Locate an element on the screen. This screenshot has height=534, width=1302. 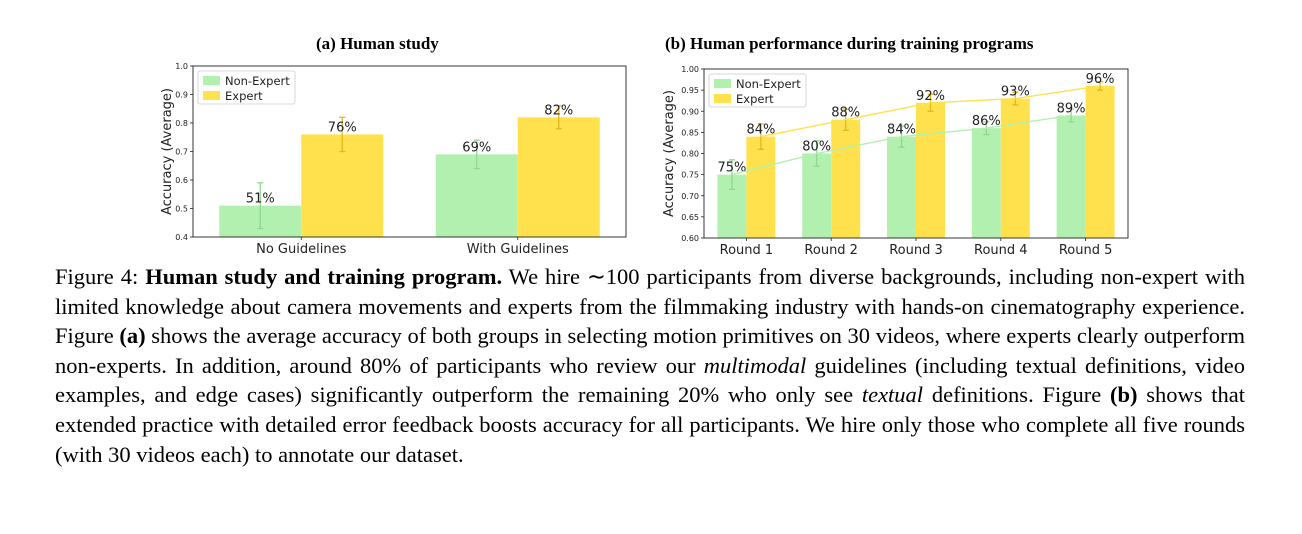
chart-b-xtick-label: Round 5 is located at coordinates (1086, 250).